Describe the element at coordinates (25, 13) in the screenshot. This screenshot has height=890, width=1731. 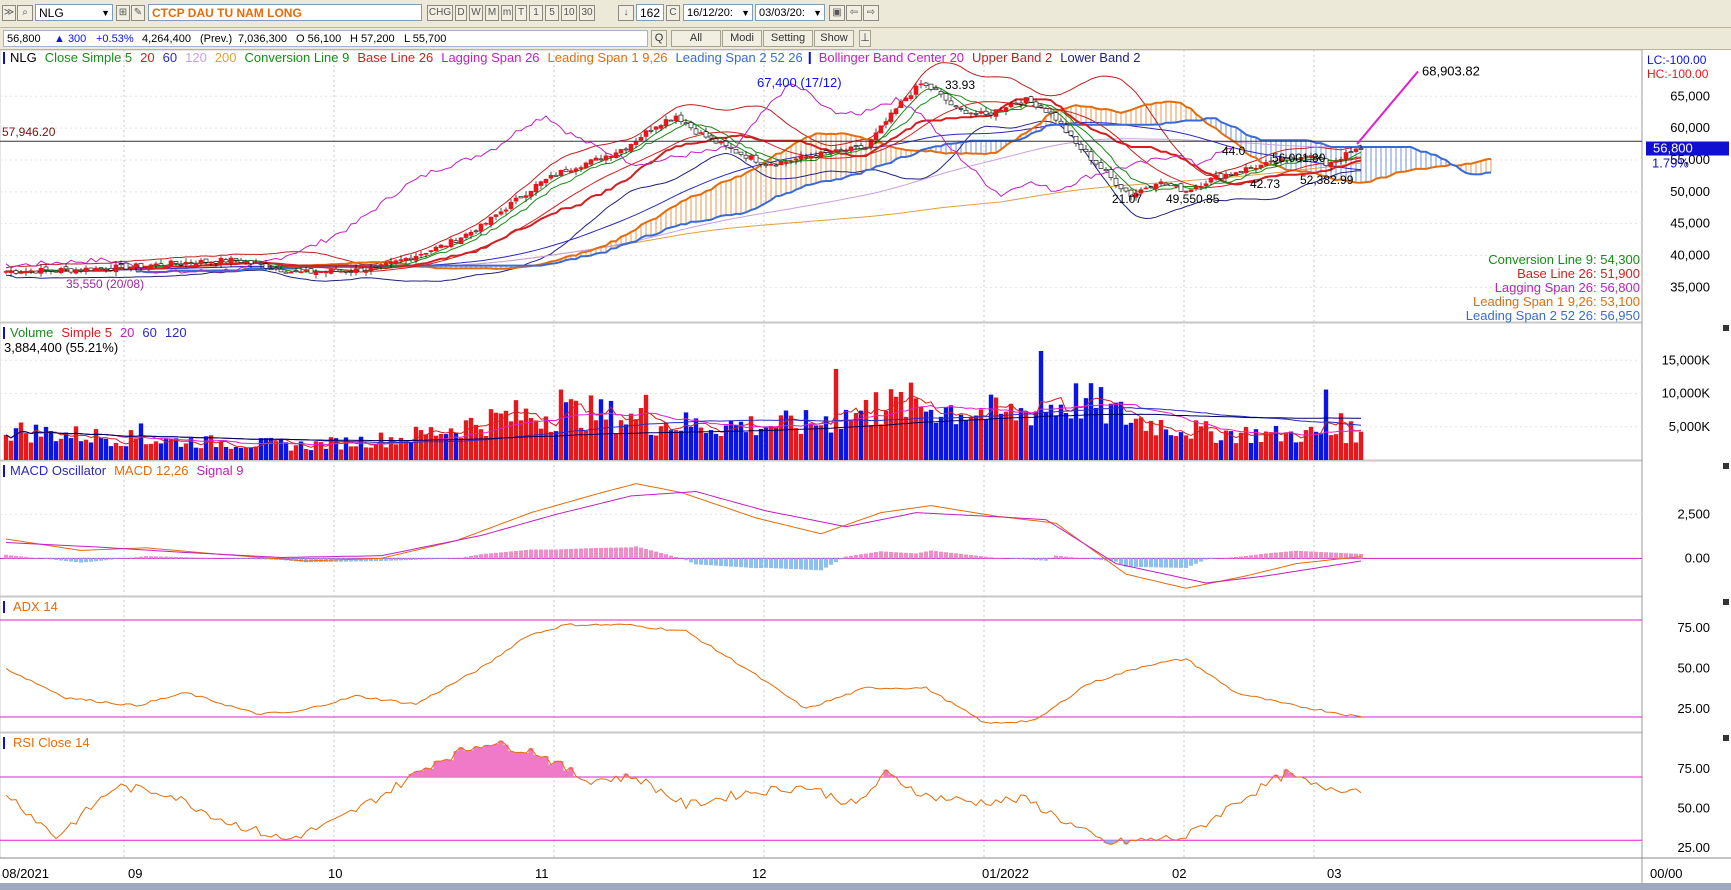
I see `search-icon: ⌕` at that location.